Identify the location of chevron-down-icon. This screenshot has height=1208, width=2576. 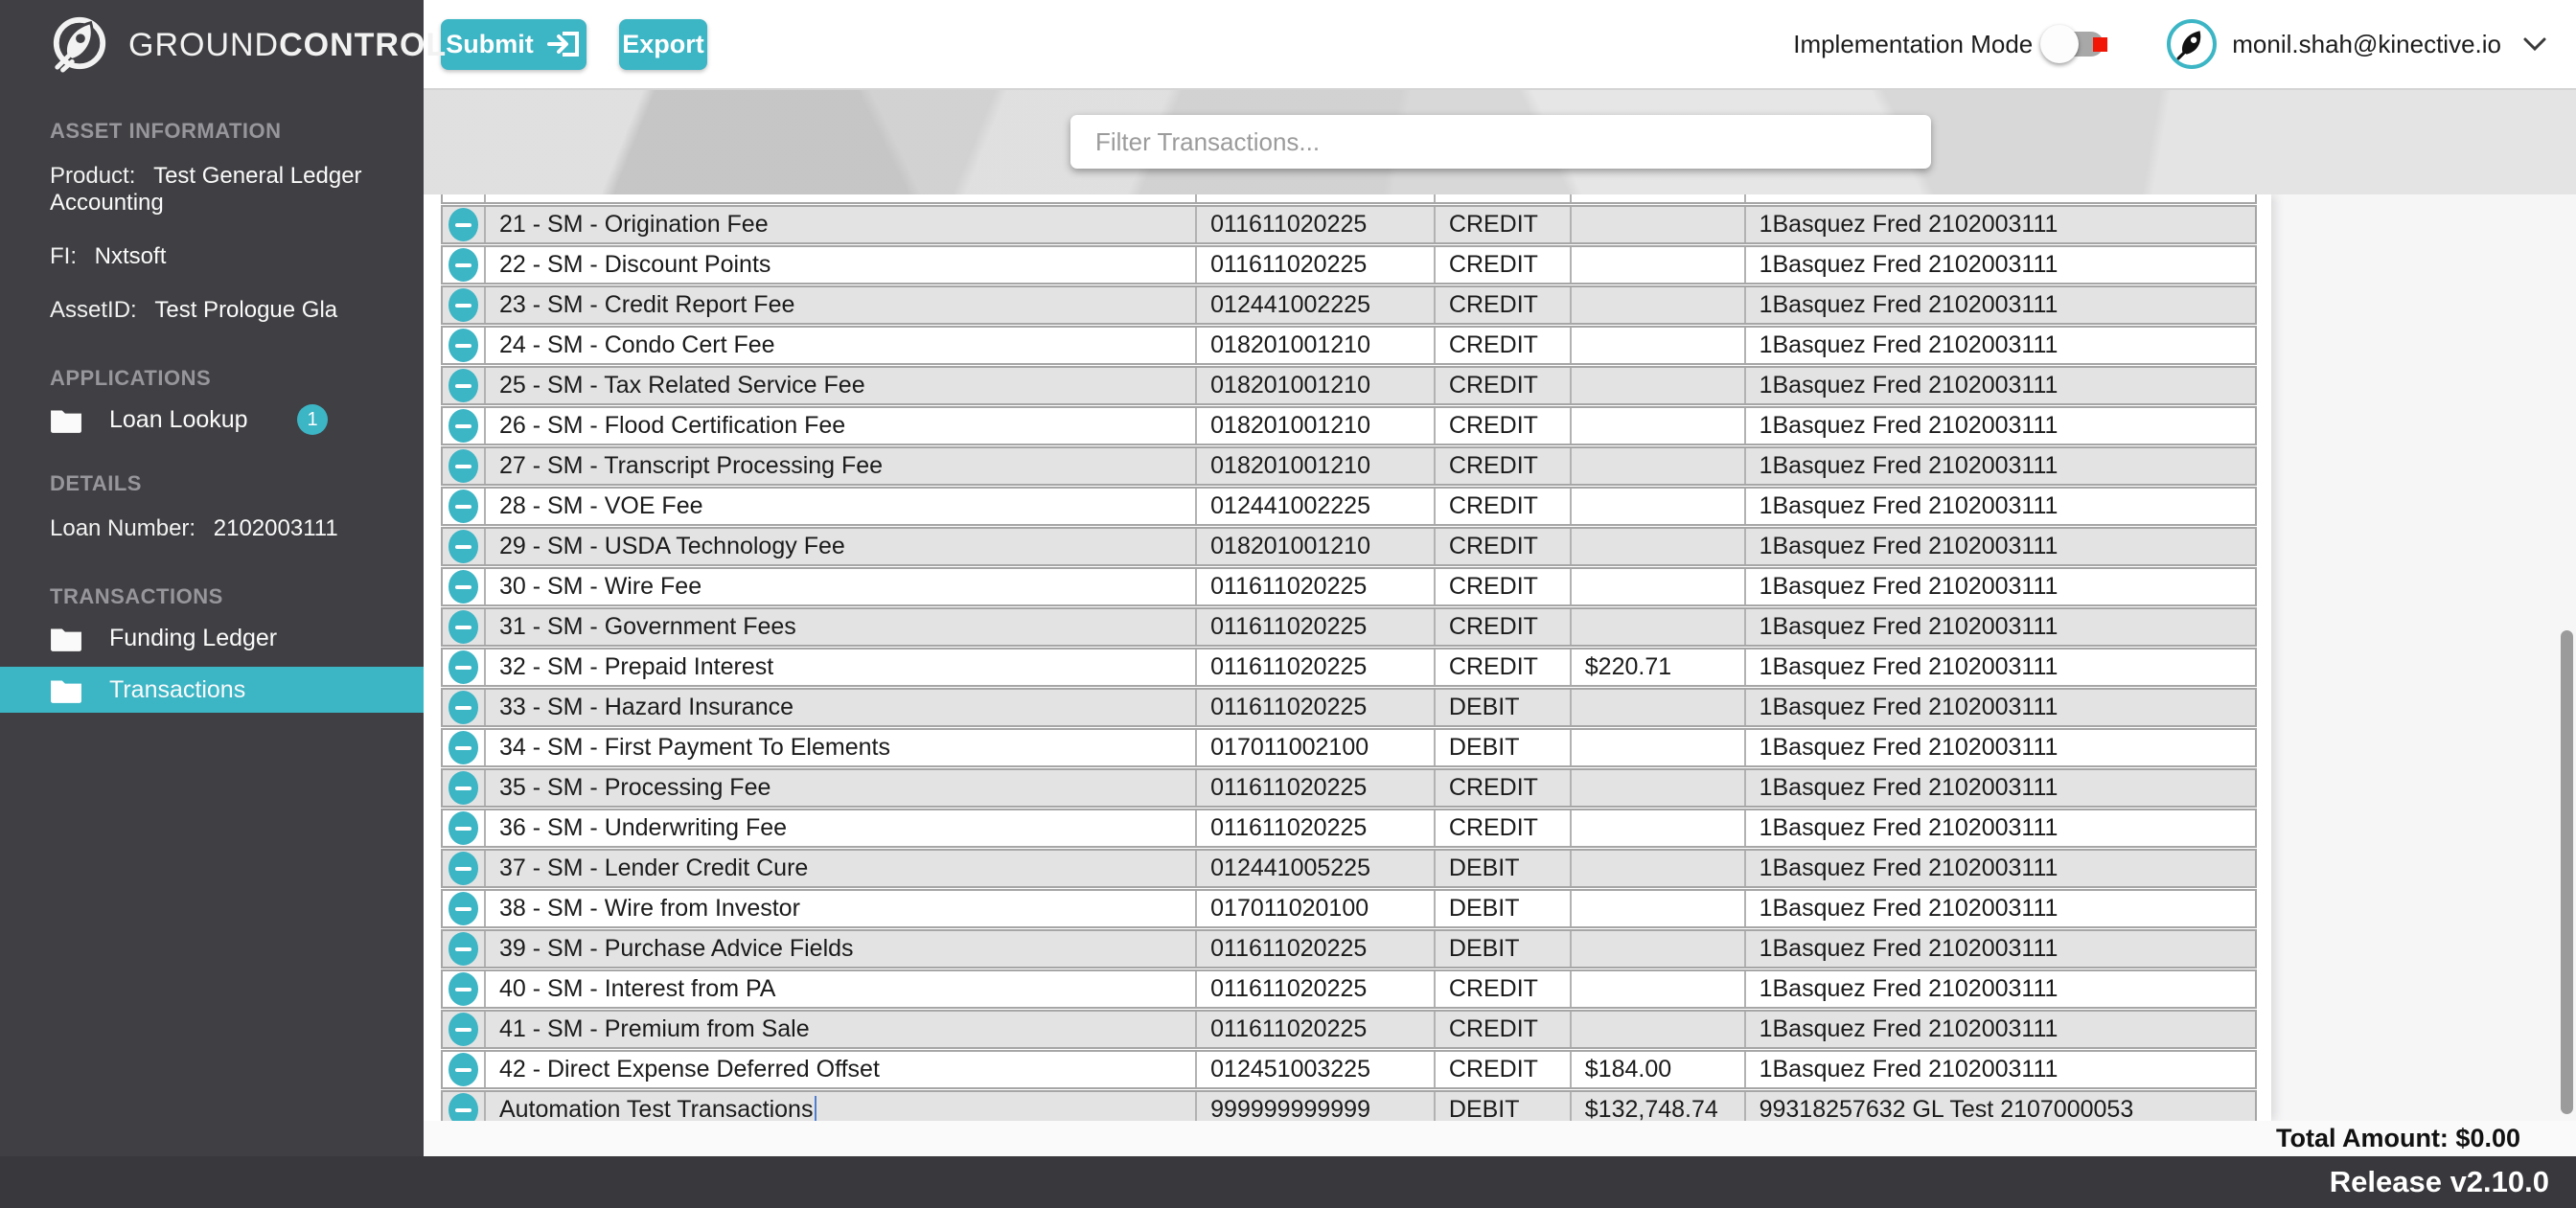
(2534, 44).